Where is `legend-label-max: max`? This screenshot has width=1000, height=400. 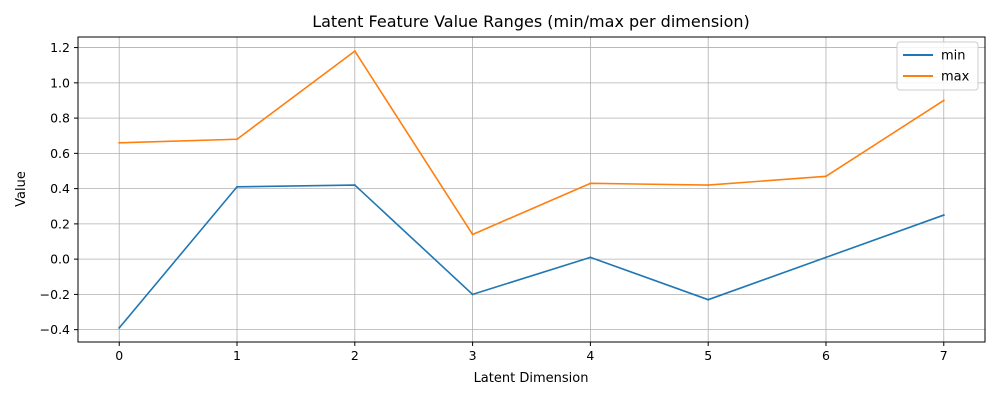
legend-label-max: max is located at coordinates (955, 77).